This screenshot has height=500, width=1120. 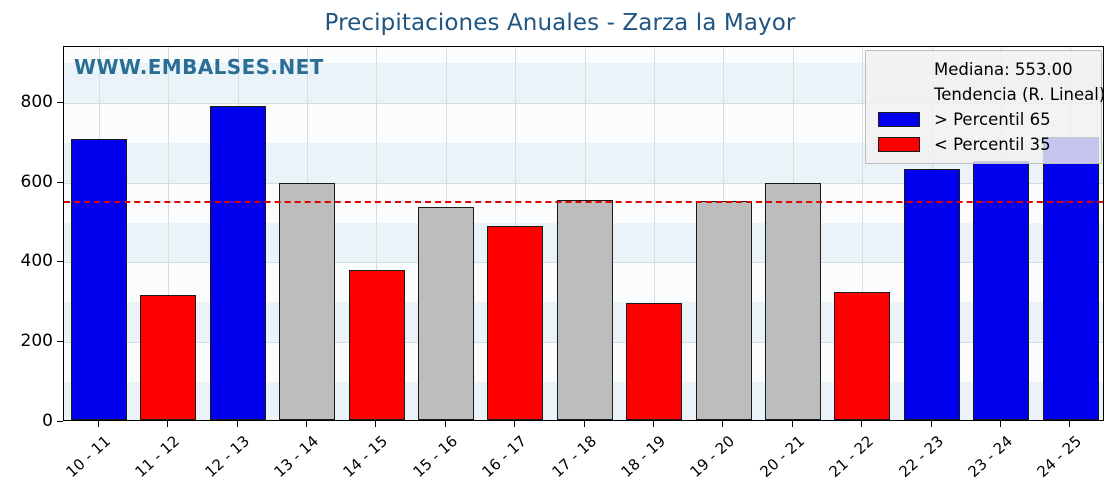 What do you see at coordinates (227, 456) in the screenshot?
I see `x-tick-label: 12 - 13` at bounding box center [227, 456].